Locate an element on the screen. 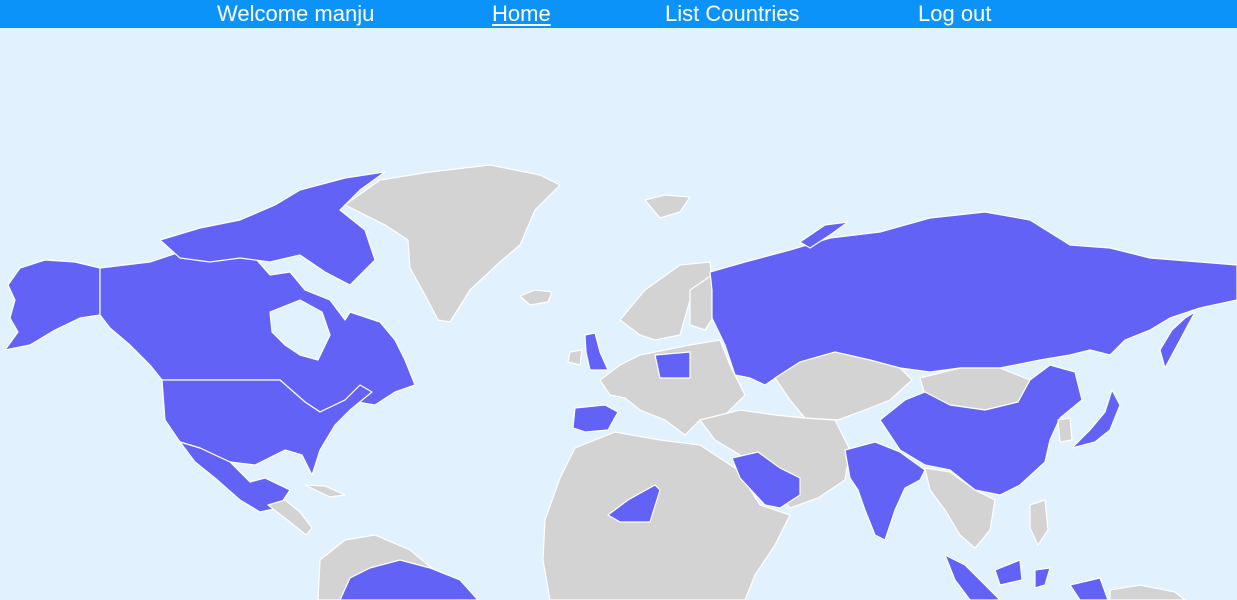 This screenshot has width=1237, height=600. country-china is located at coordinates (981, 430).